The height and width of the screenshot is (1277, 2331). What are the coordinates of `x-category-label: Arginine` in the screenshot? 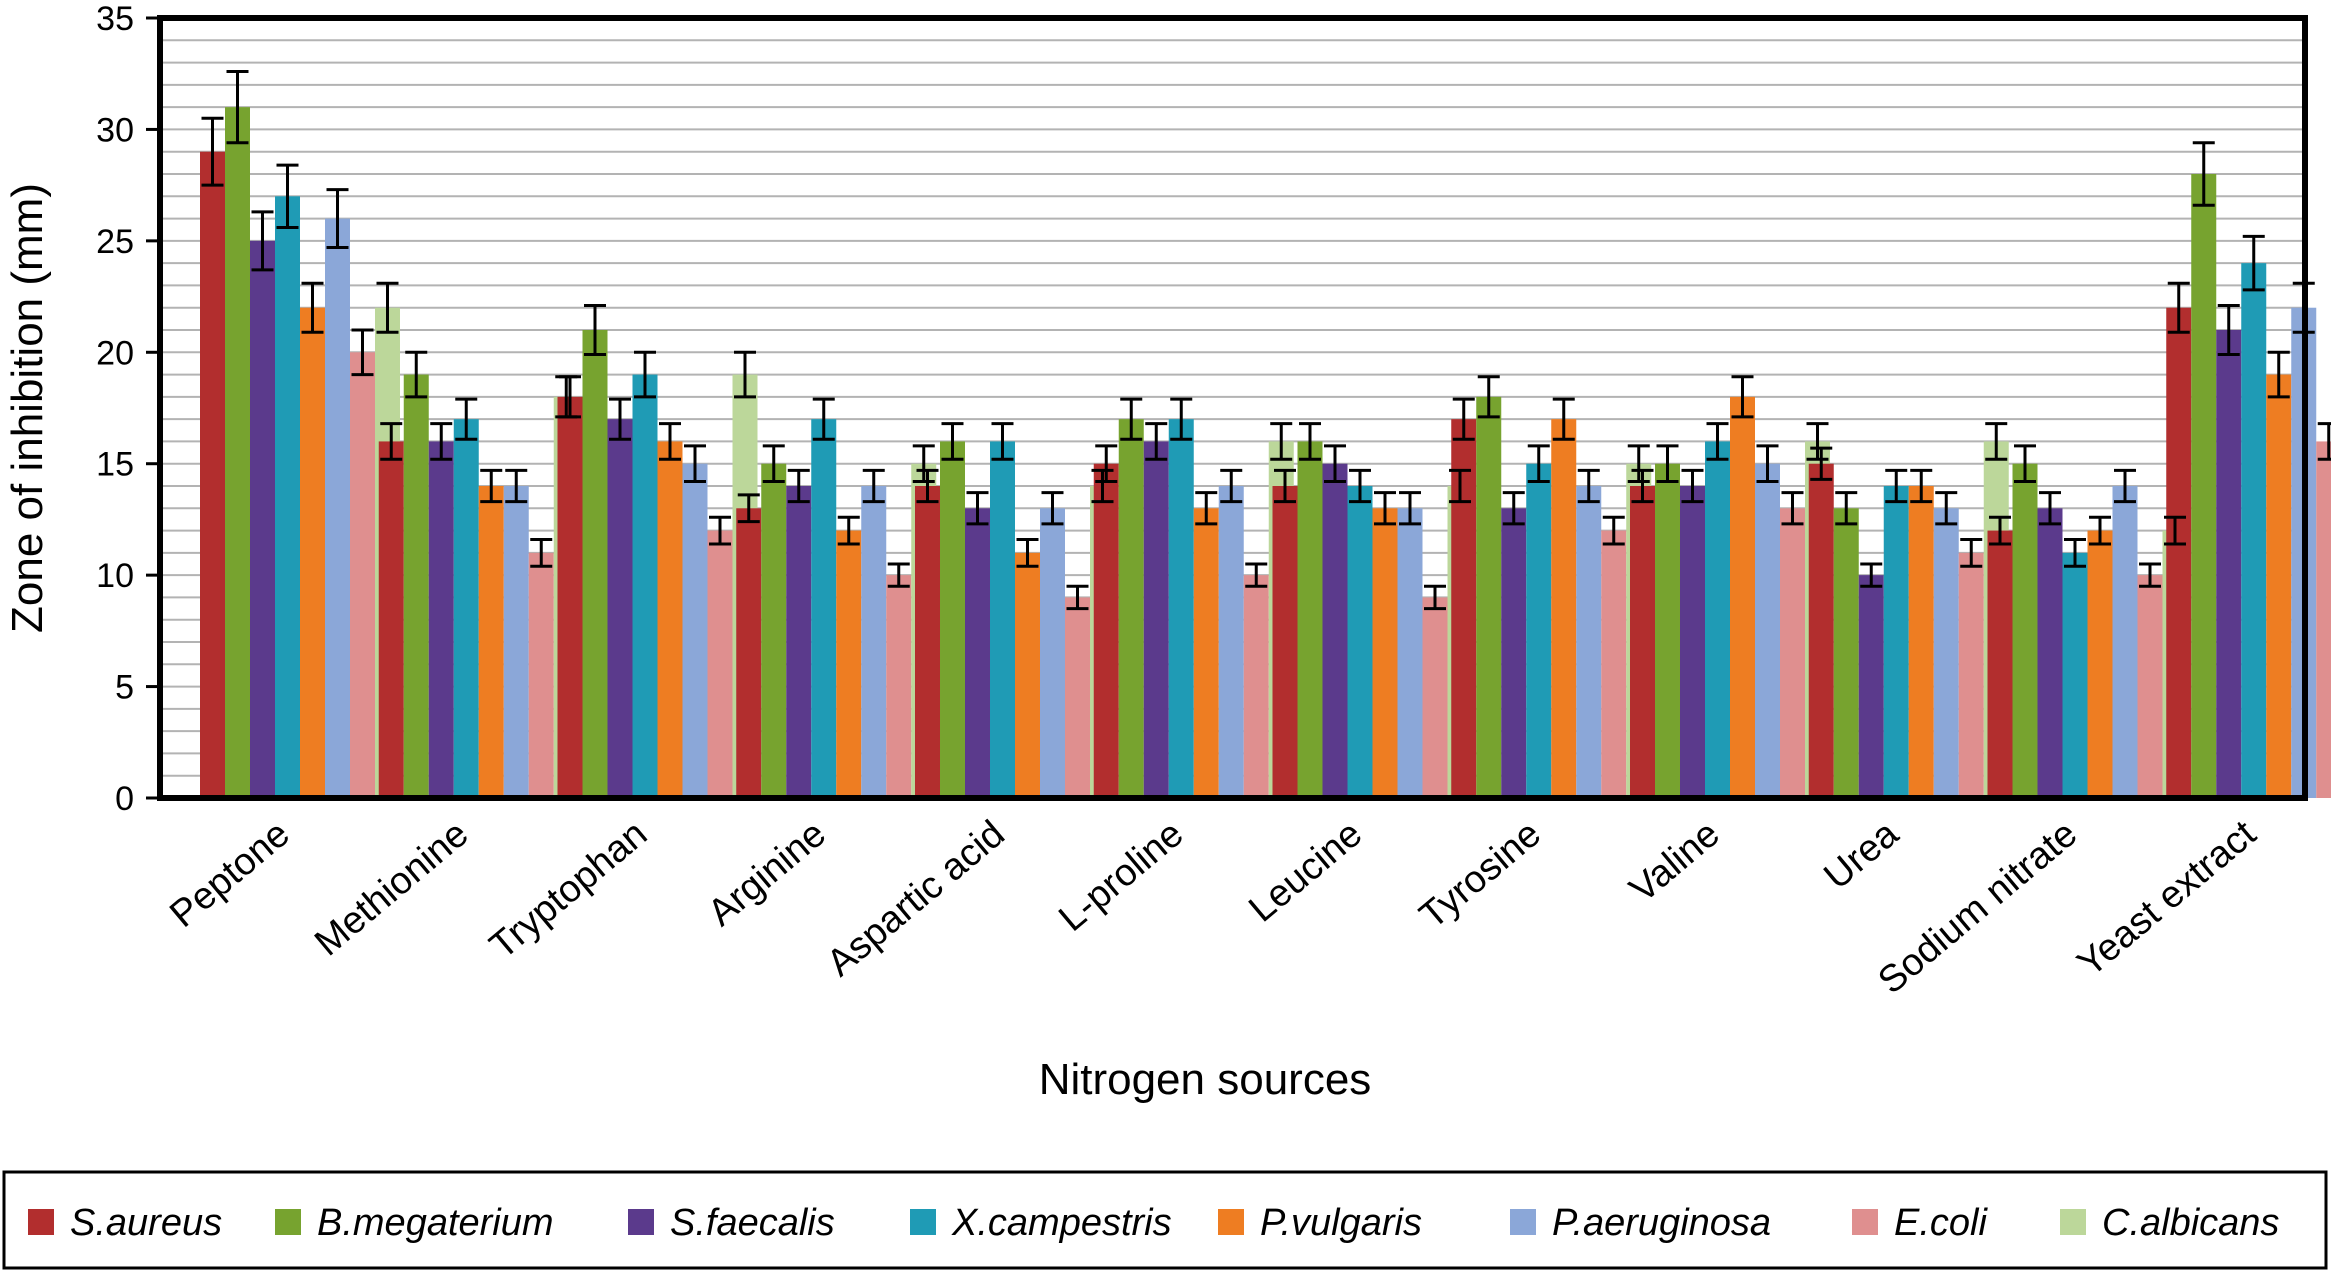 It's located at (767, 874).